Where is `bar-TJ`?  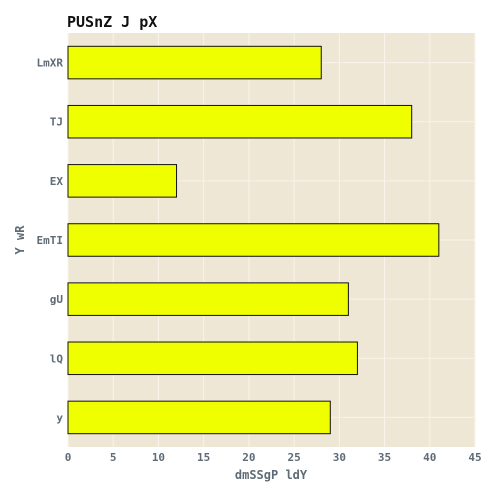 bar-TJ is located at coordinates (240, 121).